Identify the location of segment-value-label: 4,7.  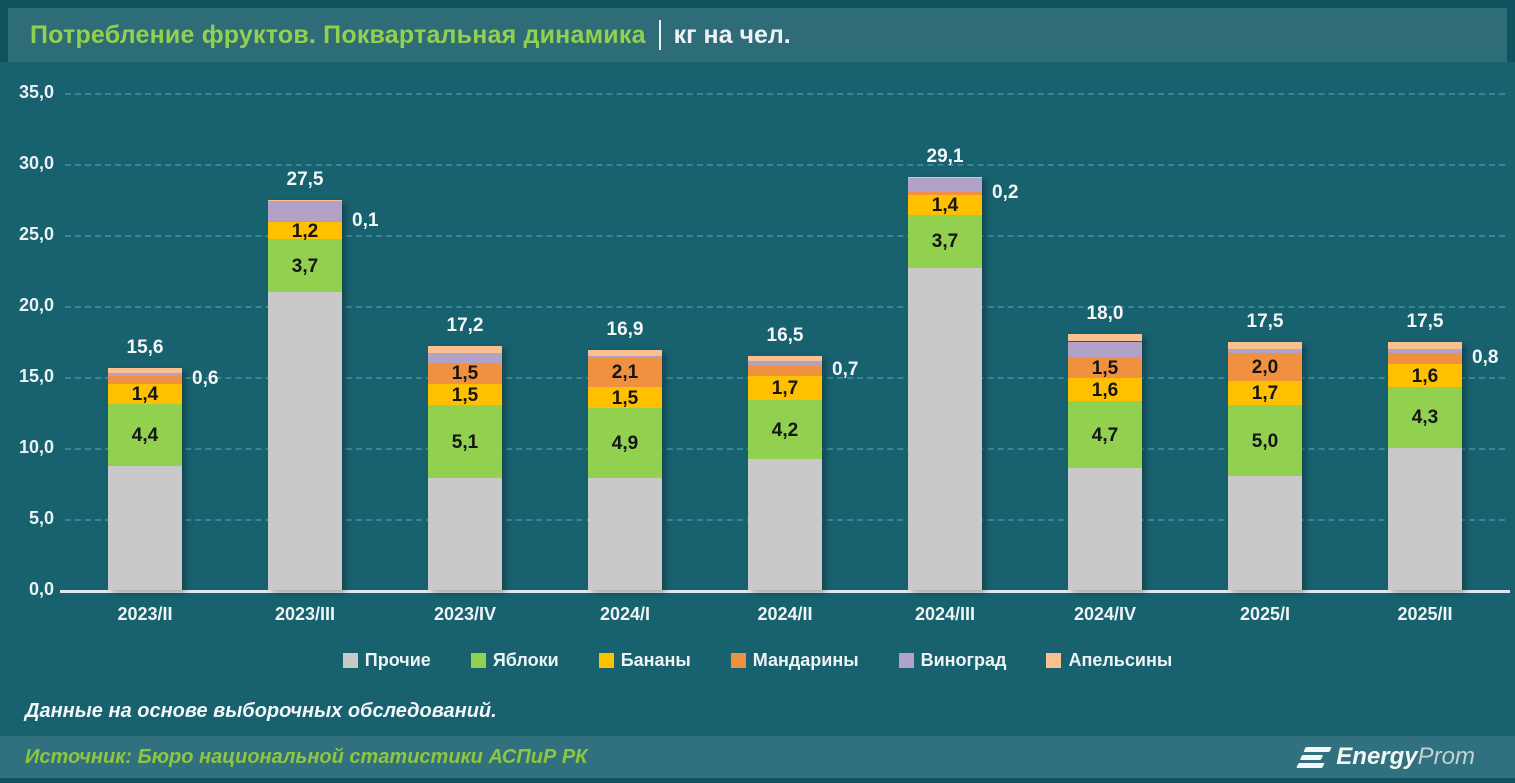
(1105, 435).